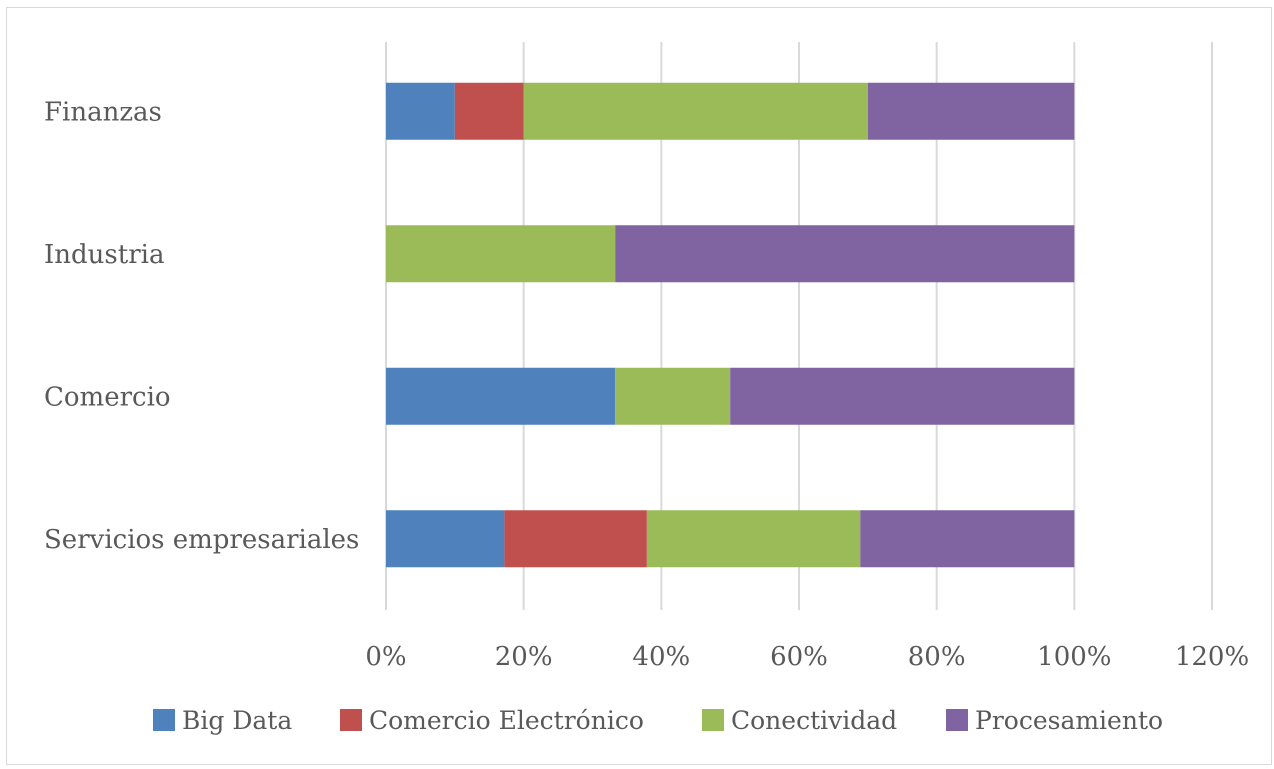 The height and width of the screenshot is (769, 1274). What do you see at coordinates (524, 657) in the screenshot?
I see `x-tick-label: 20%` at bounding box center [524, 657].